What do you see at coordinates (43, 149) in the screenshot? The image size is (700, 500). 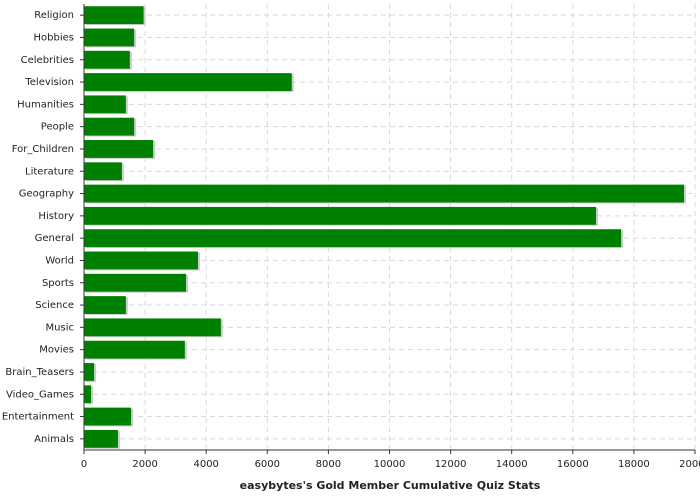 I see `y-tick-label: For_Children` at bounding box center [43, 149].